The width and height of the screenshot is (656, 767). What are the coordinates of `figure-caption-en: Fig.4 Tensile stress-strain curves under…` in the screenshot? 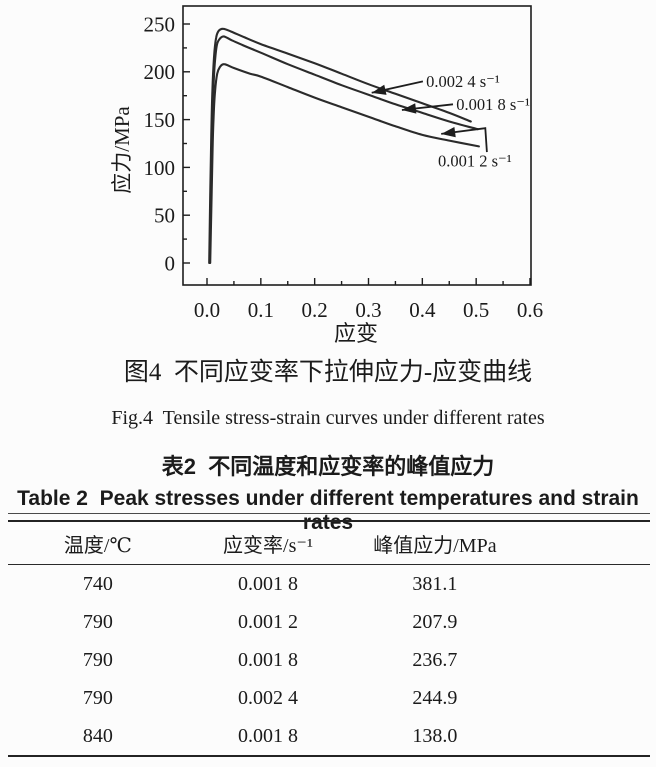 It's located at (328, 418).